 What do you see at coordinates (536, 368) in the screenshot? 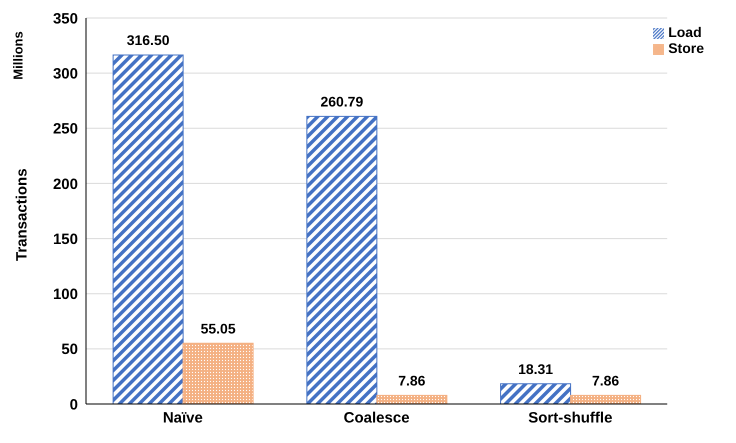
I see `text: 18.31` at bounding box center [536, 368].